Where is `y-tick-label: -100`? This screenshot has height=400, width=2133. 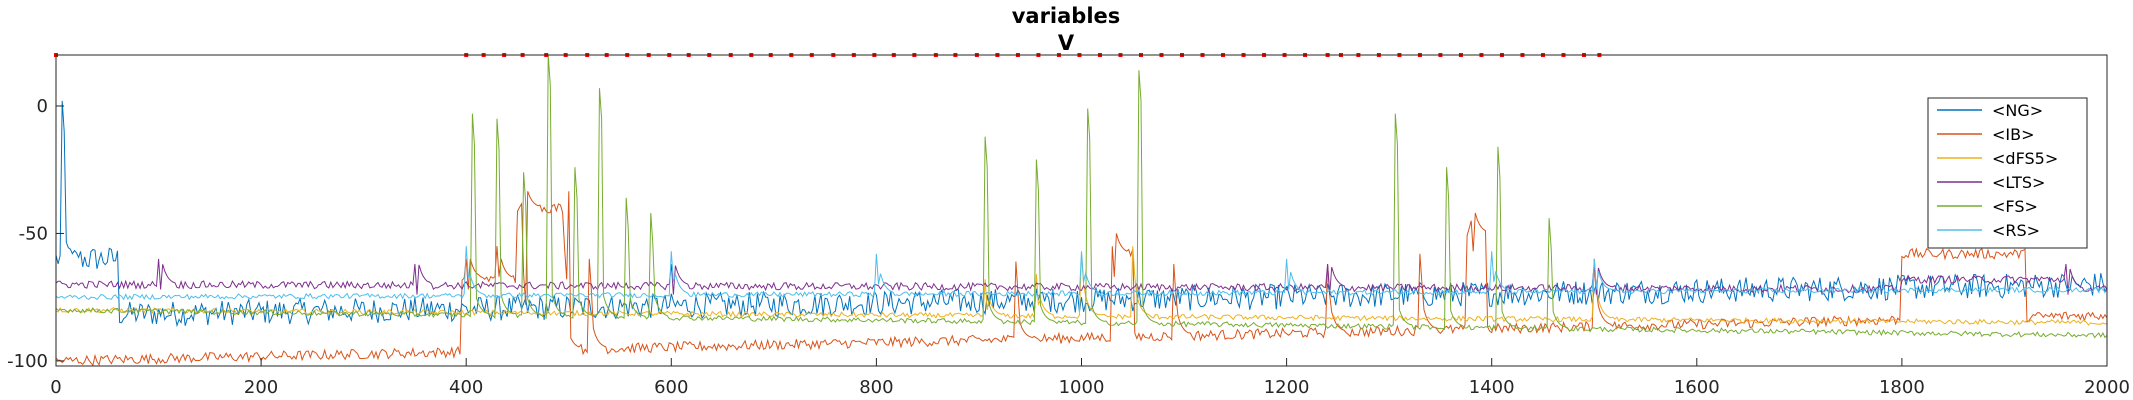 y-tick-label: -100 is located at coordinates (27, 361).